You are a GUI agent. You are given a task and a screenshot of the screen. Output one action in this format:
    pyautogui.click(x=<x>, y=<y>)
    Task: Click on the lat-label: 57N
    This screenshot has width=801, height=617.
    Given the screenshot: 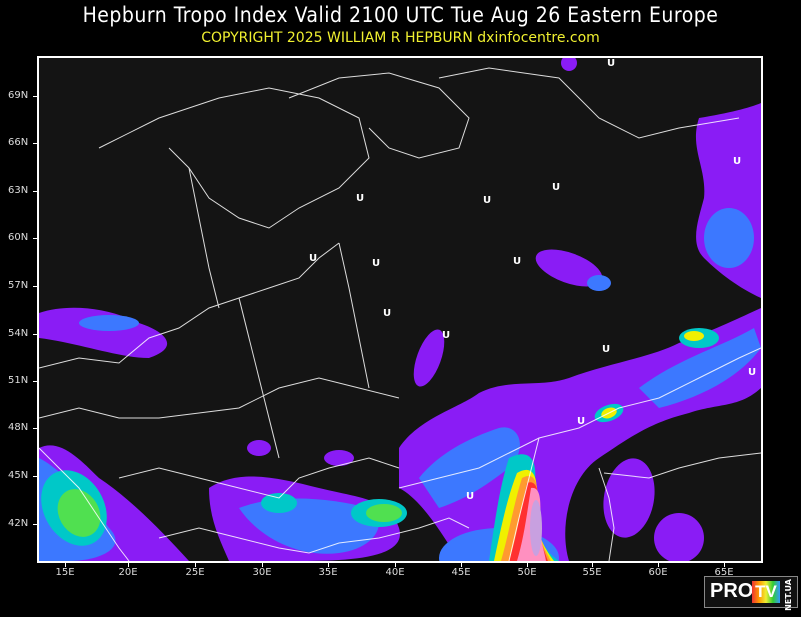 What is the action you would take?
    pyautogui.click(x=18, y=285)
    